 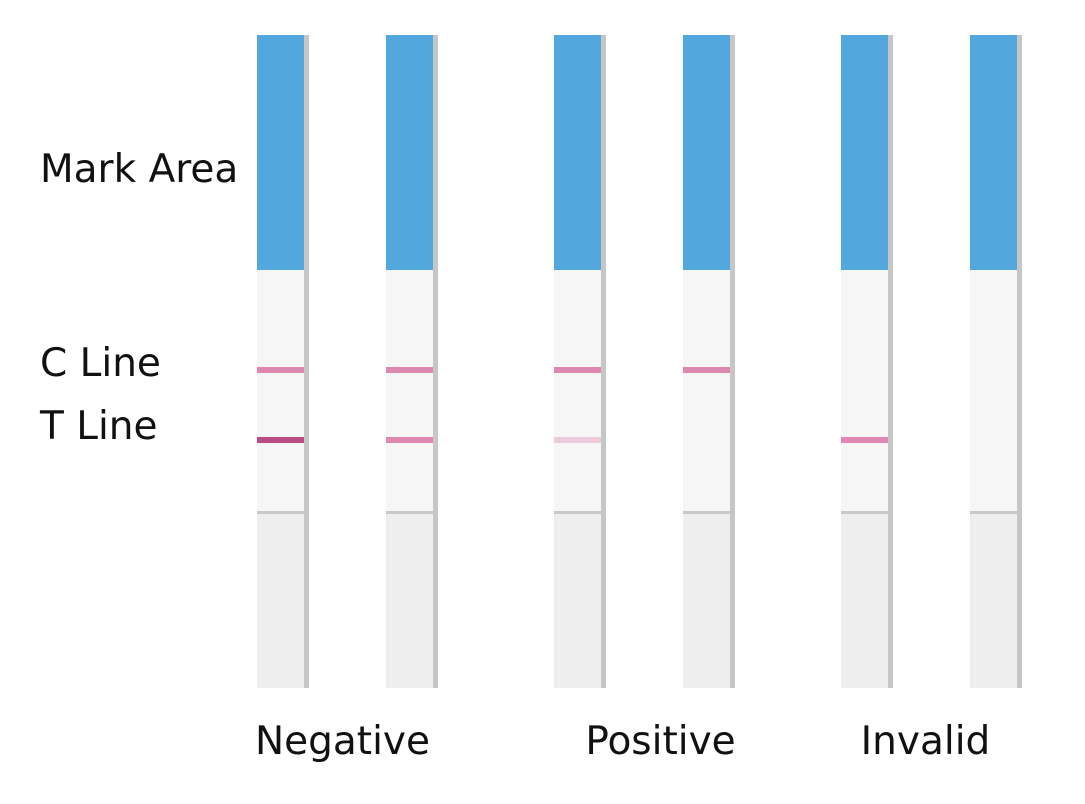 I want to click on group-label-invalid: Invalid, so click(x=925, y=741).